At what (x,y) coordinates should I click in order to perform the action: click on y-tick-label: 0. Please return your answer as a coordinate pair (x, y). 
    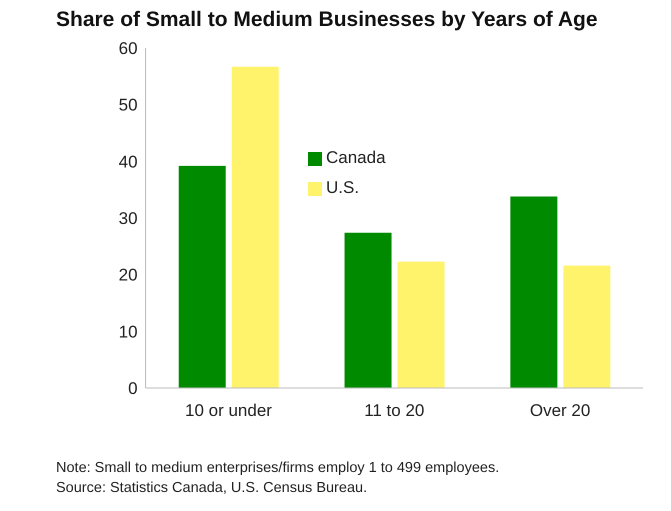
    Looking at the image, I should click on (133, 388).